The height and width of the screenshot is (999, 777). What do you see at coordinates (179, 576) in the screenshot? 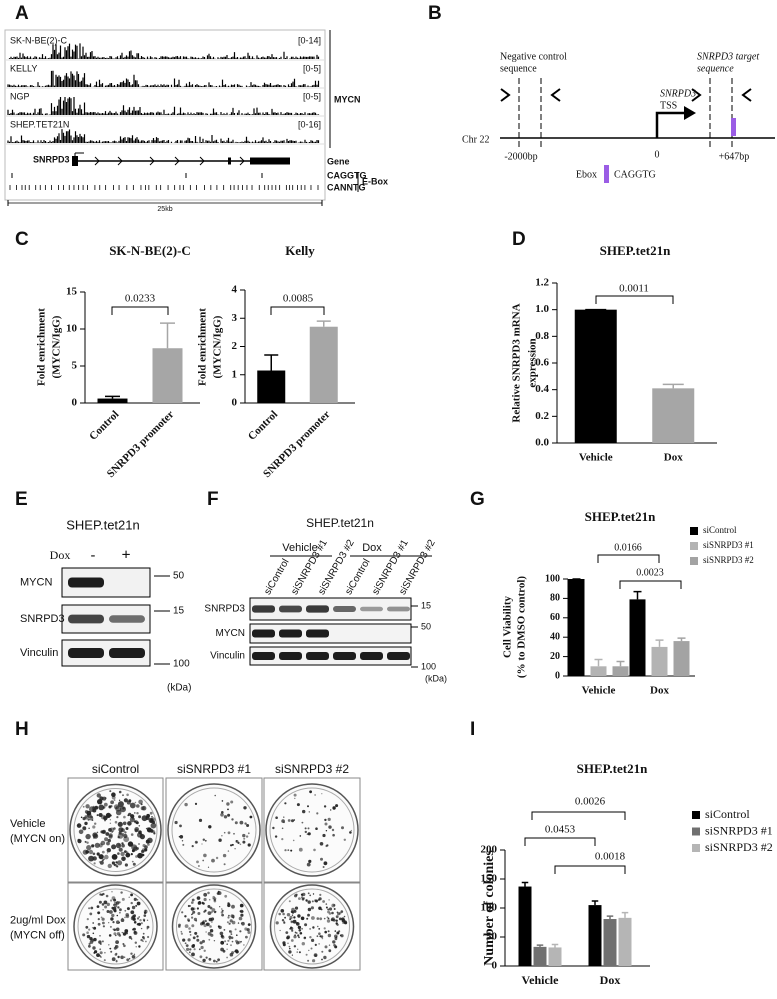
I see `marker-label: 50` at bounding box center [179, 576].